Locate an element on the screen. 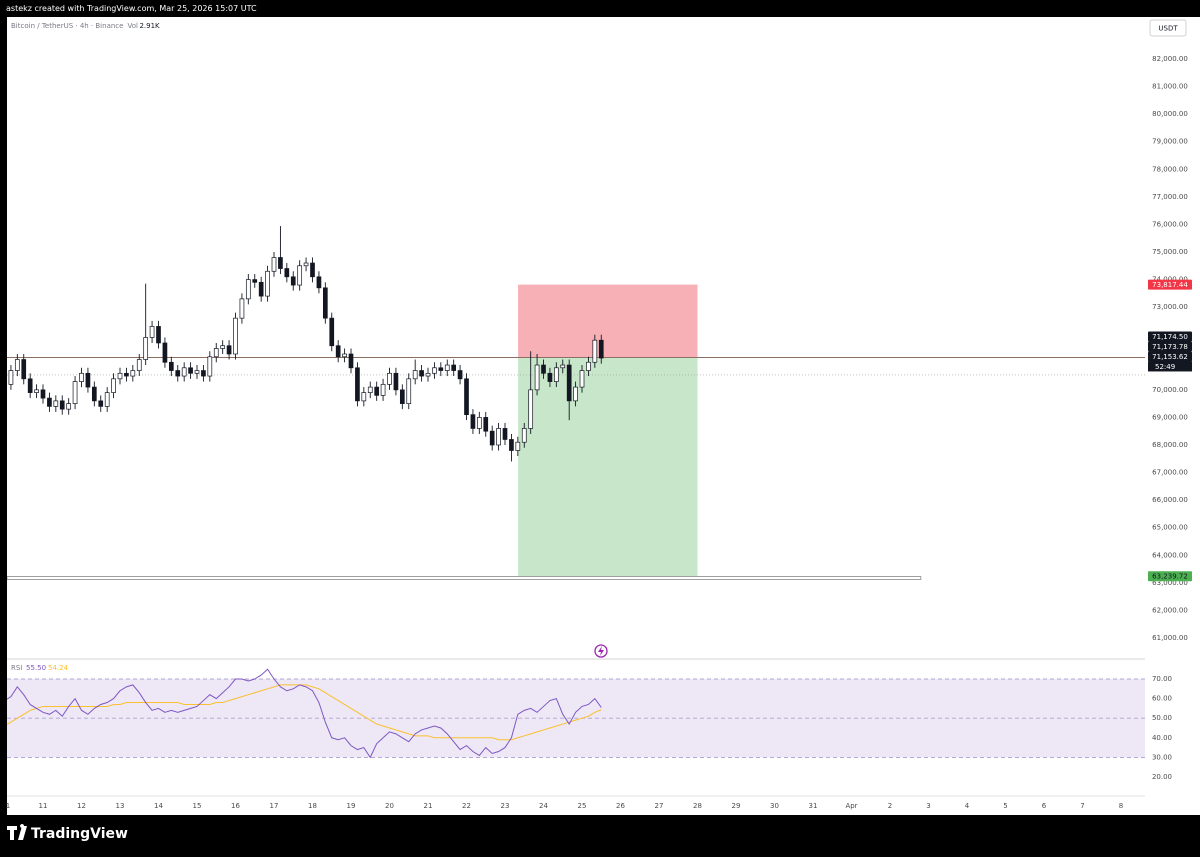 Image resolution: width=1200 pixels, height=857 pixels. rsi-tick-label: 20.00 is located at coordinates (1162, 777).